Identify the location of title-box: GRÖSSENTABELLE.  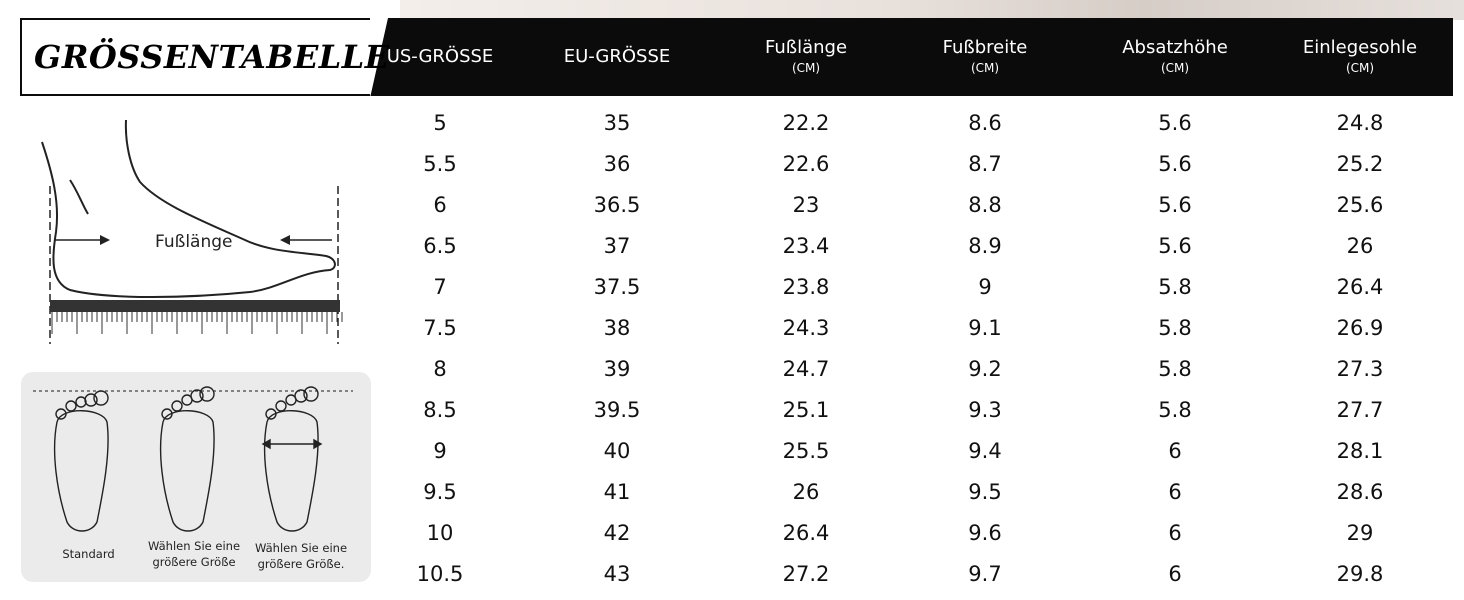
(204, 58).